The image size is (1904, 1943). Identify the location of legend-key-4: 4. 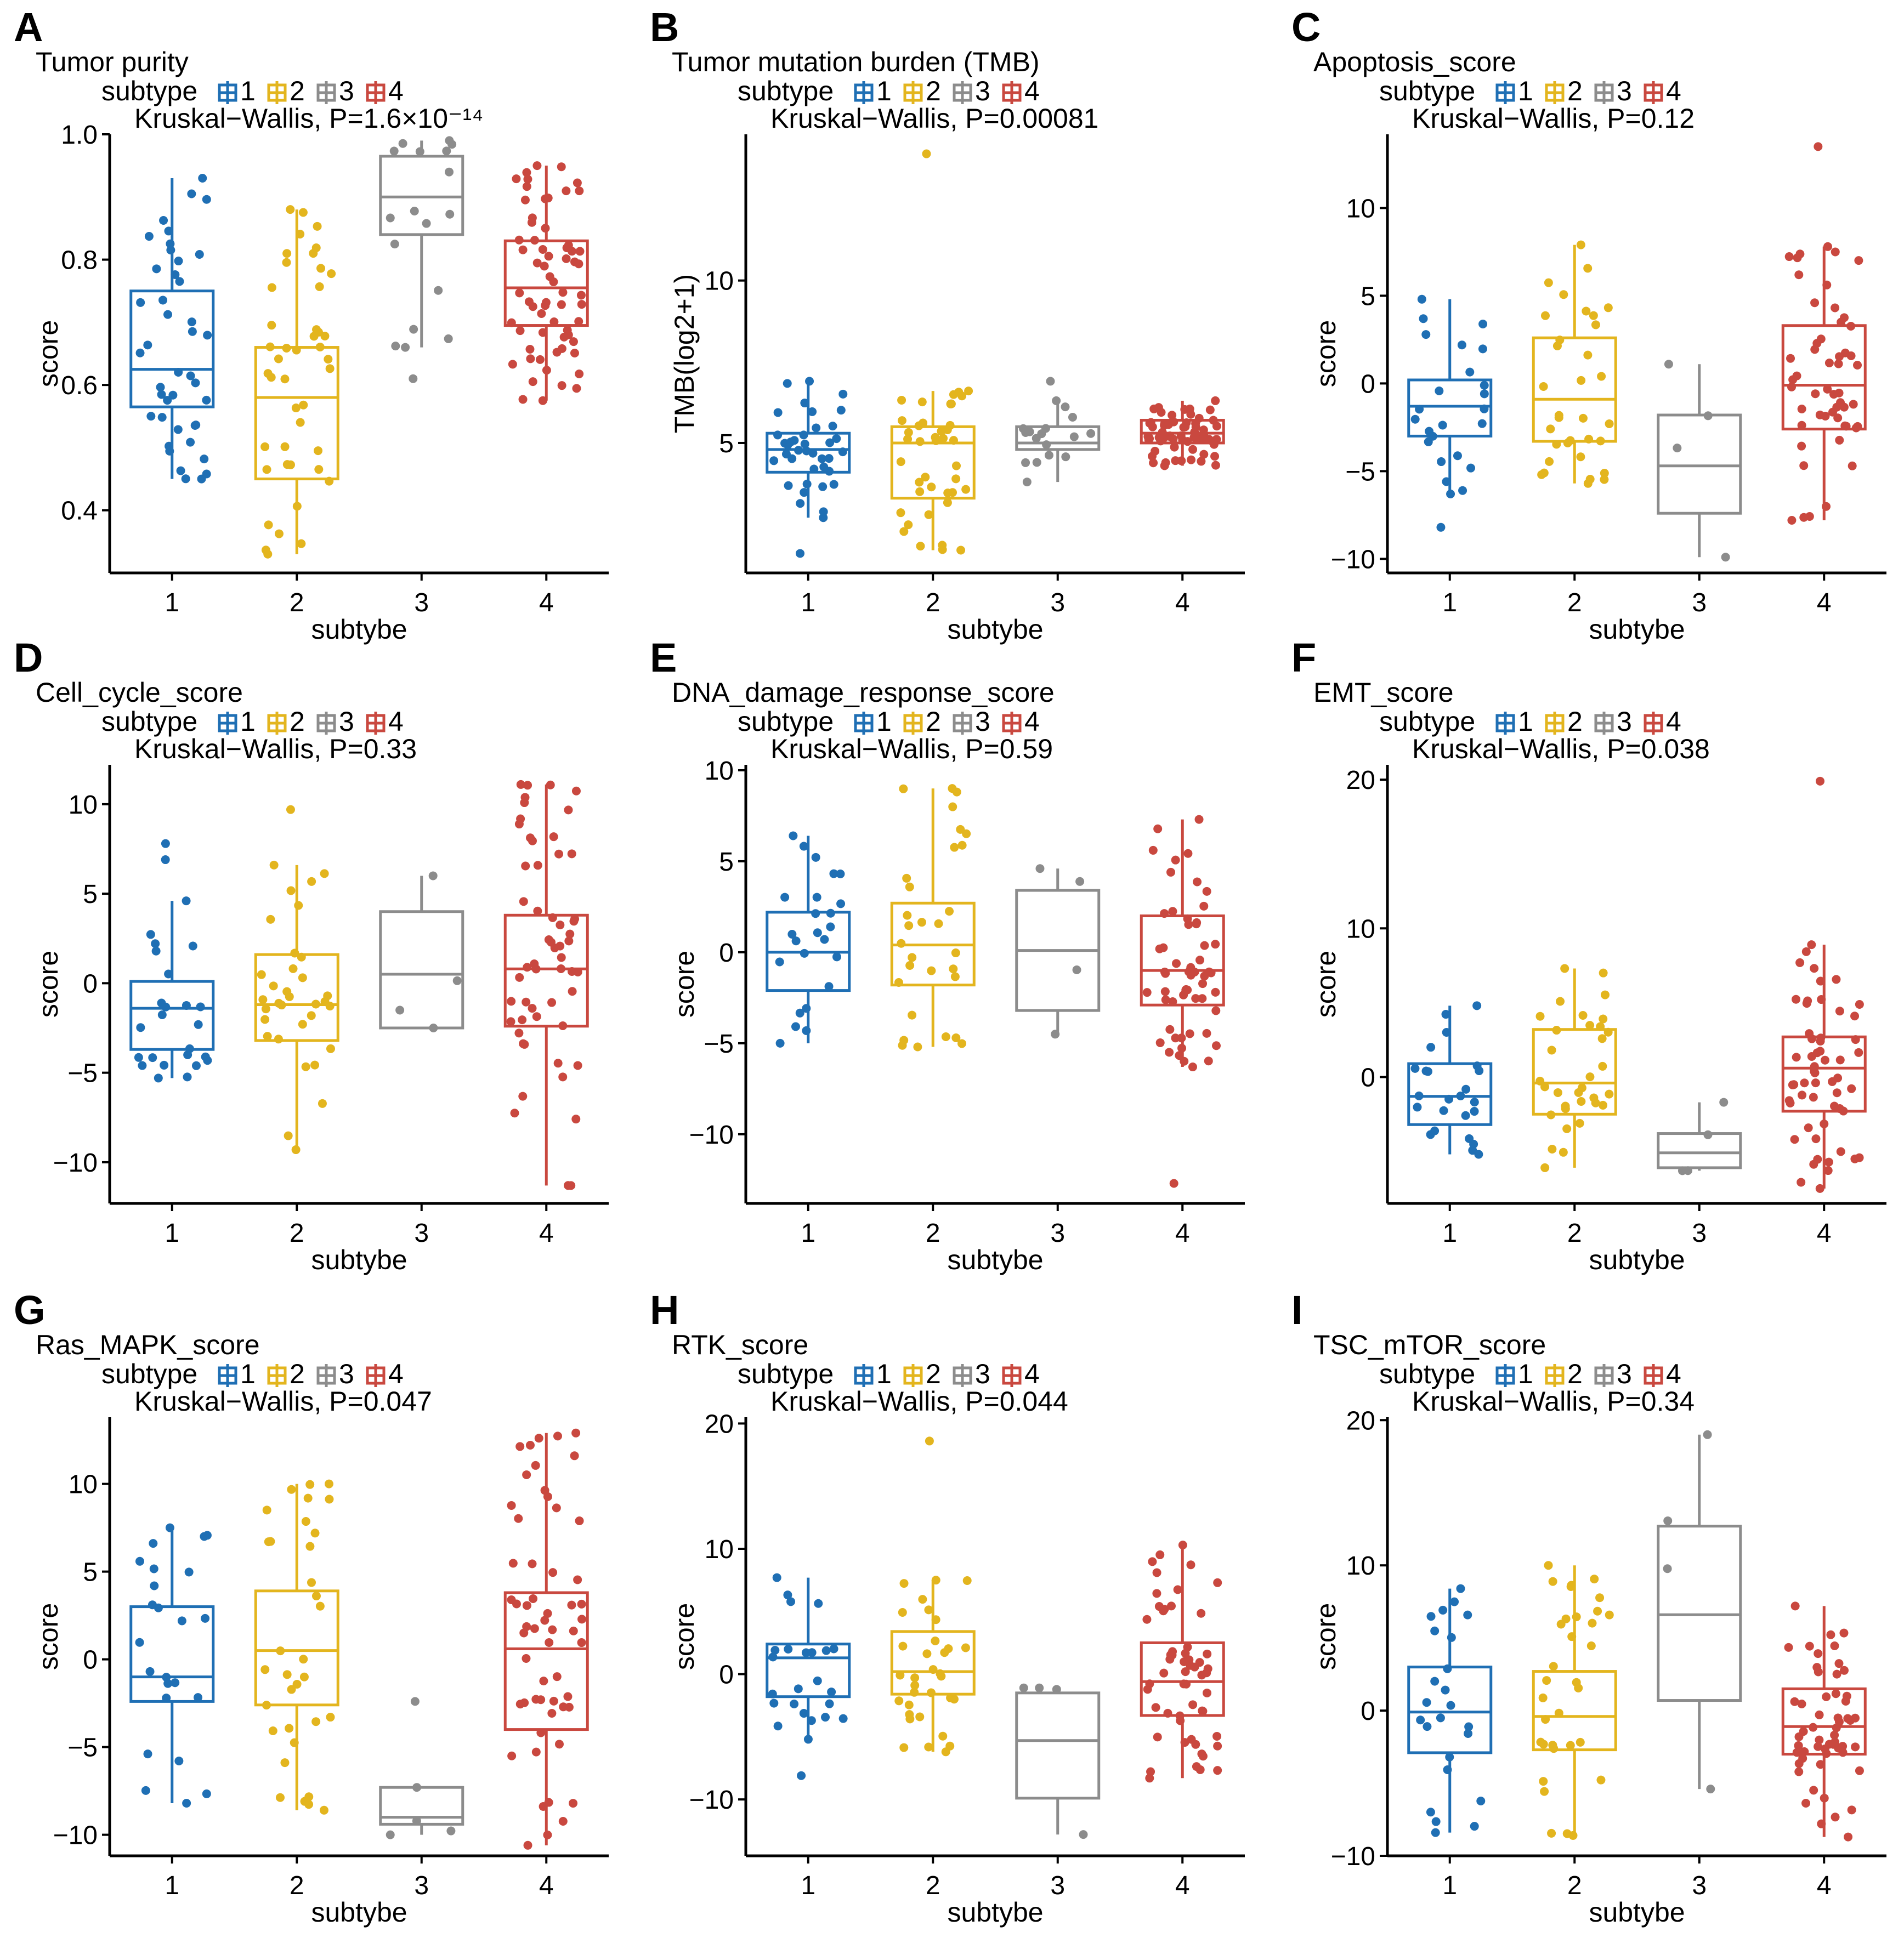
(1662, 721).